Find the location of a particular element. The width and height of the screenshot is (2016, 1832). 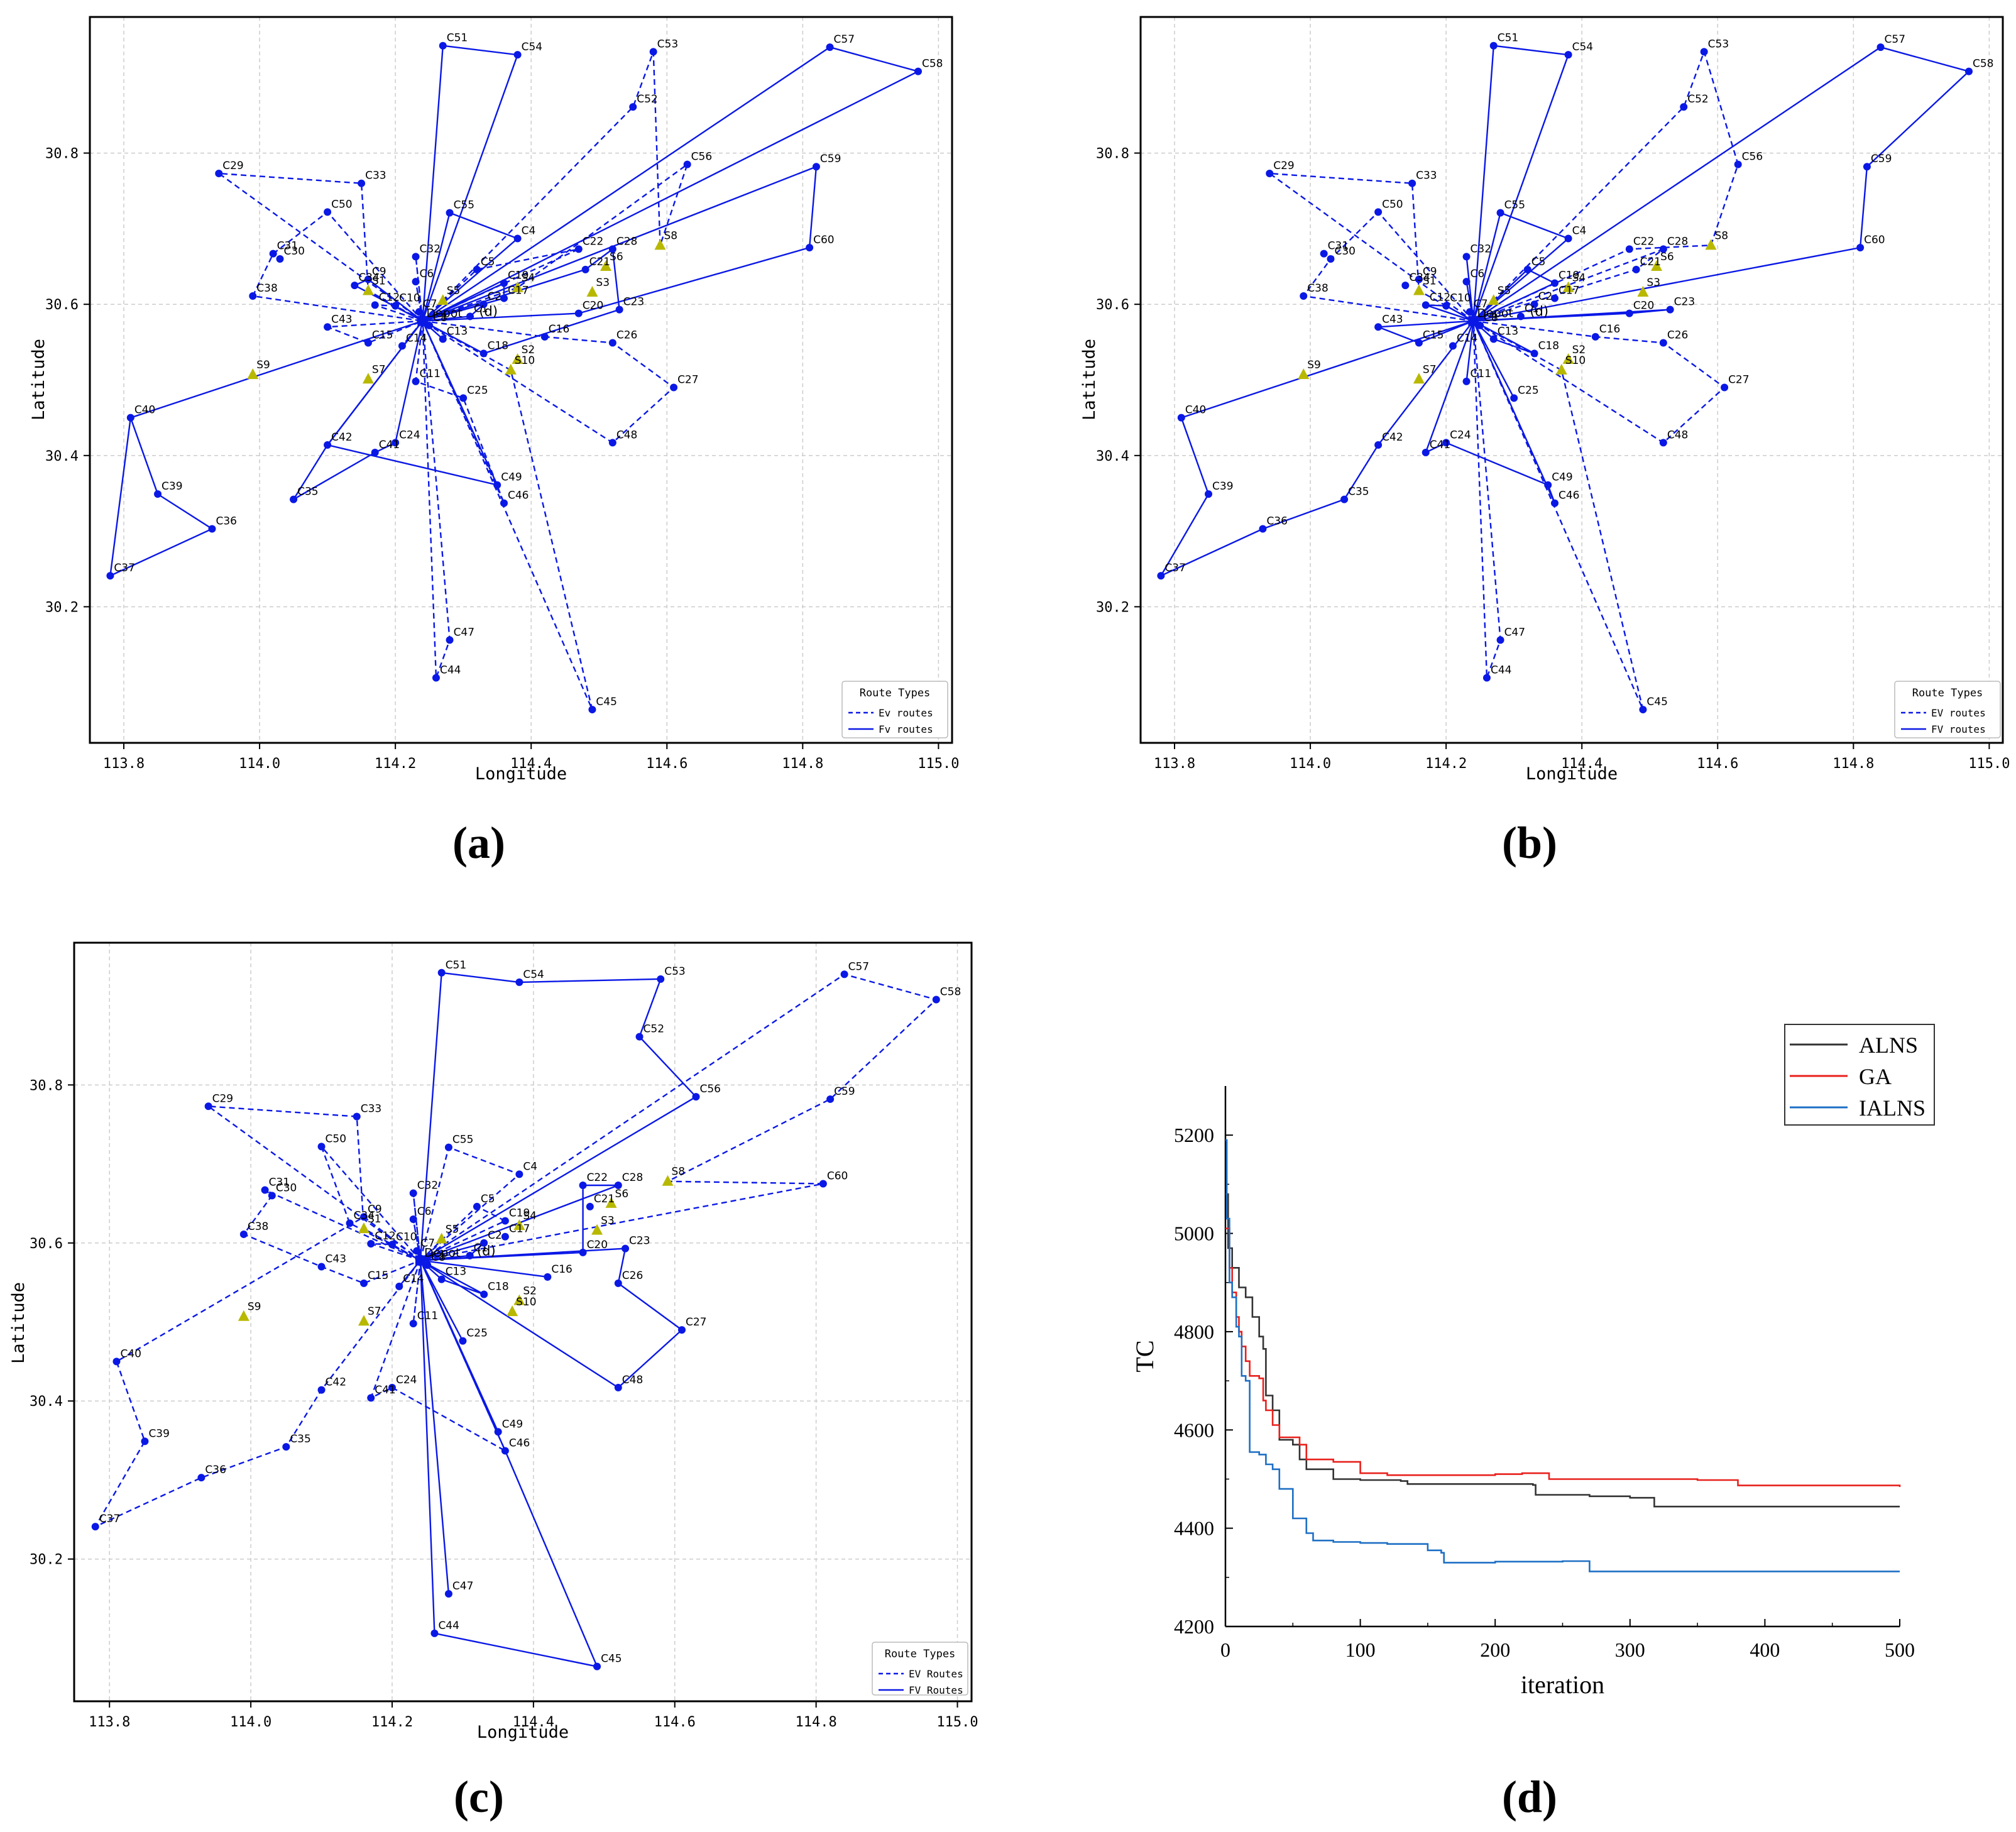

customer-label: C50 is located at coordinates (1393, 205).